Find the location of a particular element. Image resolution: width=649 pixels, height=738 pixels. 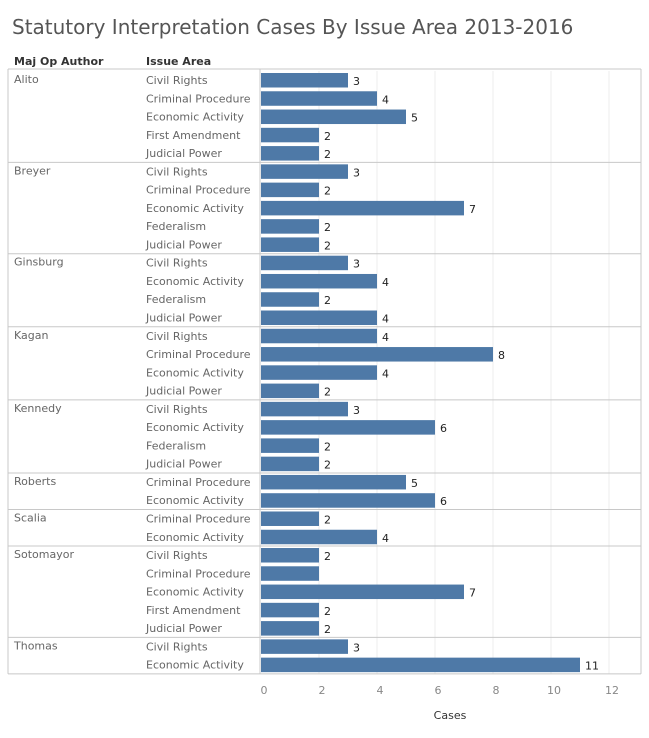

x-tick-label: 4 is located at coordinates (380, 690).